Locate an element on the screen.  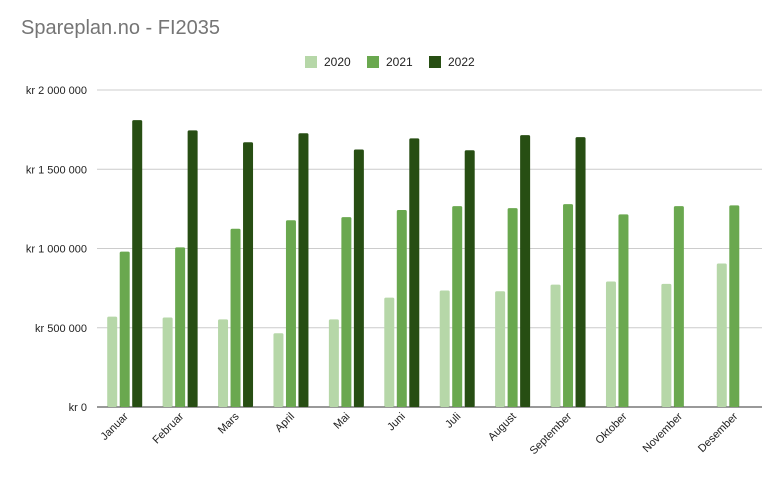
bar-2020-mars is located at coordinates (223, 363).